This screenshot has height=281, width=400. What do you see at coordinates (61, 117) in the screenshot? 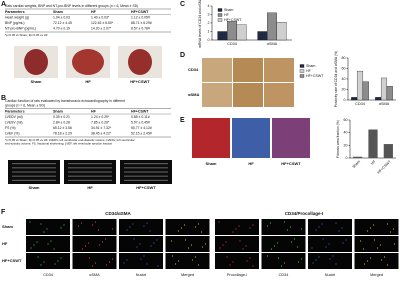
I see `table-cell: 0.39 ± 0.21` at bounding box center [61, 117].